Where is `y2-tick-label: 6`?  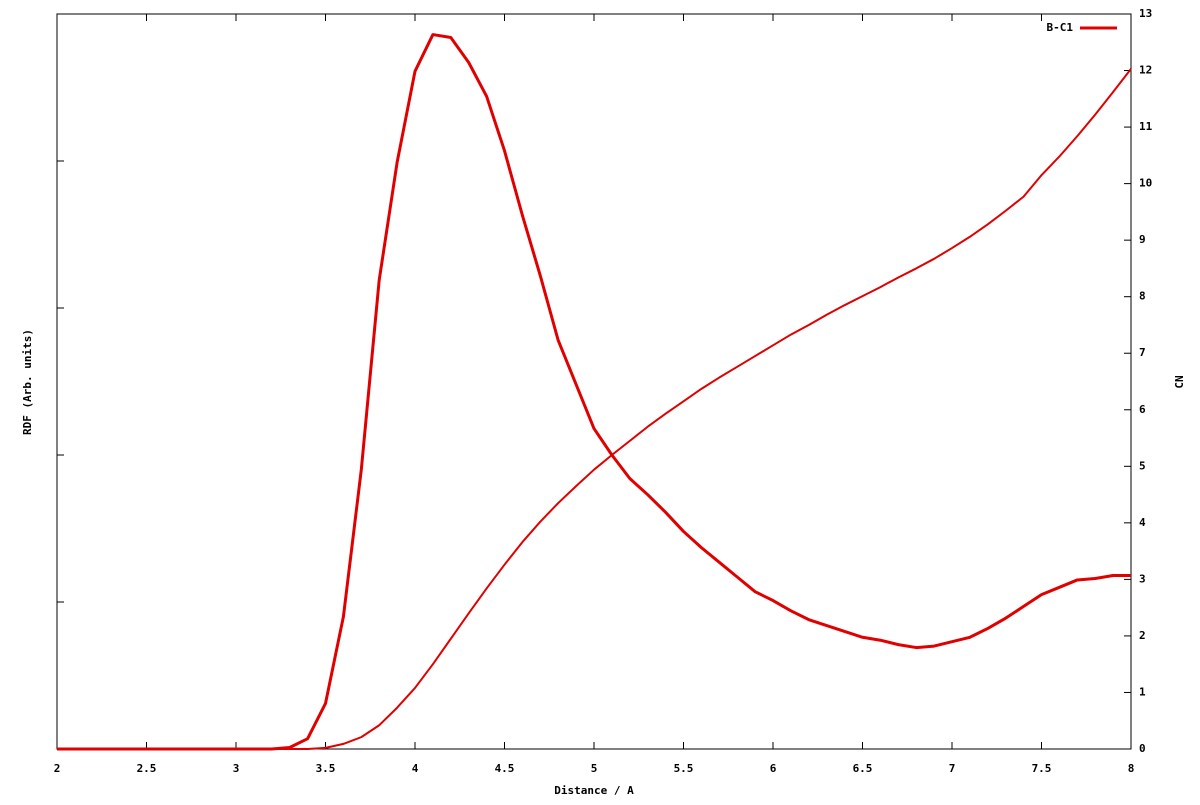 y2-tick-label: 6 is located at coordinates (1142, 409).